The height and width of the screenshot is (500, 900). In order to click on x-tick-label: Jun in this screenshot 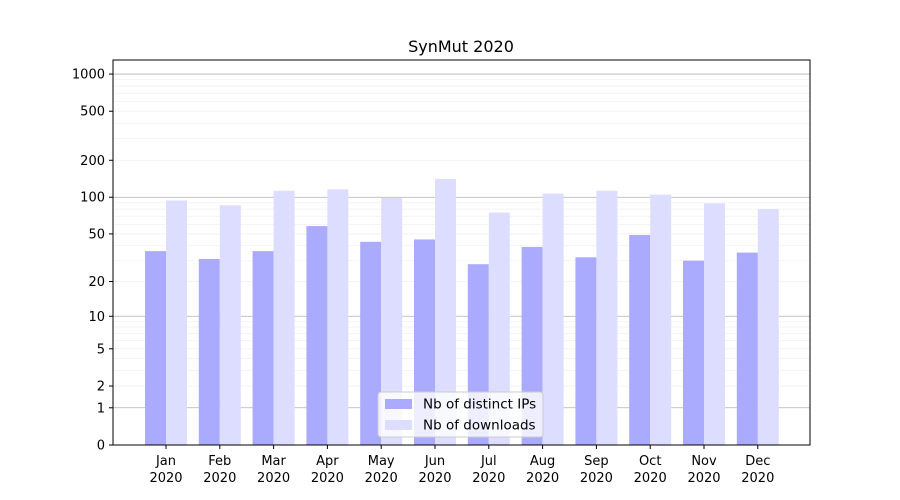, I will do `click(434, 461)`.